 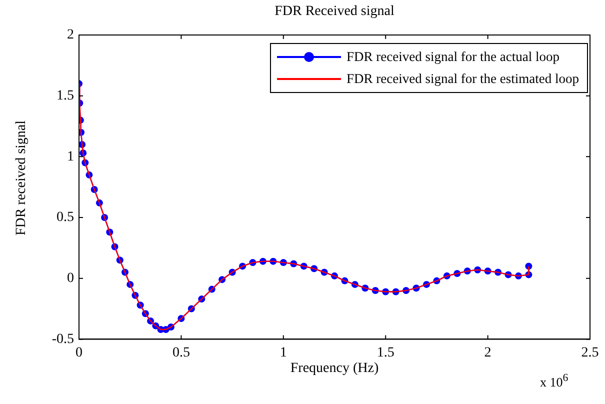 What do you see at coordinates (63, 339) in the screenshot?
I see `y-tick-label: -0.5` at bounding box center [63, 339].